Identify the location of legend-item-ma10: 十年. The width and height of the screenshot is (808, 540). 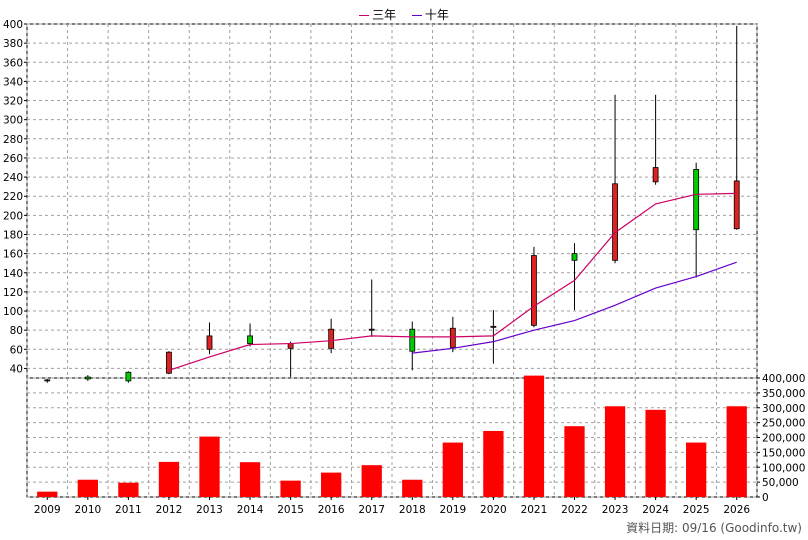
(430, 14).